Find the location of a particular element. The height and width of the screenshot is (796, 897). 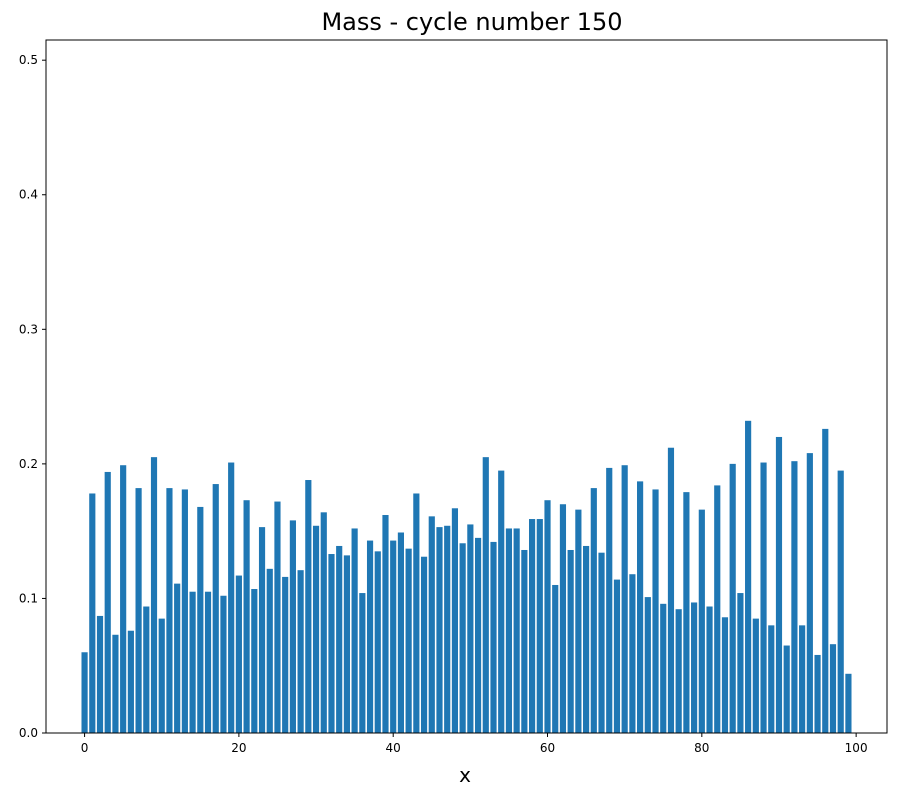

x-tick-label: 20 is located at coordinates (238, 748).